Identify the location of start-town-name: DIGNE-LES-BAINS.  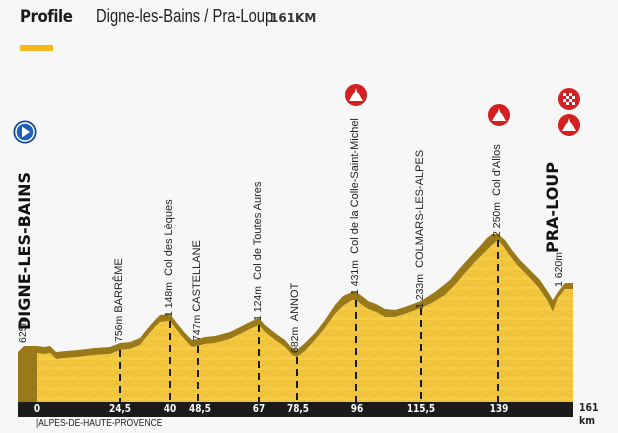
(24, 250).